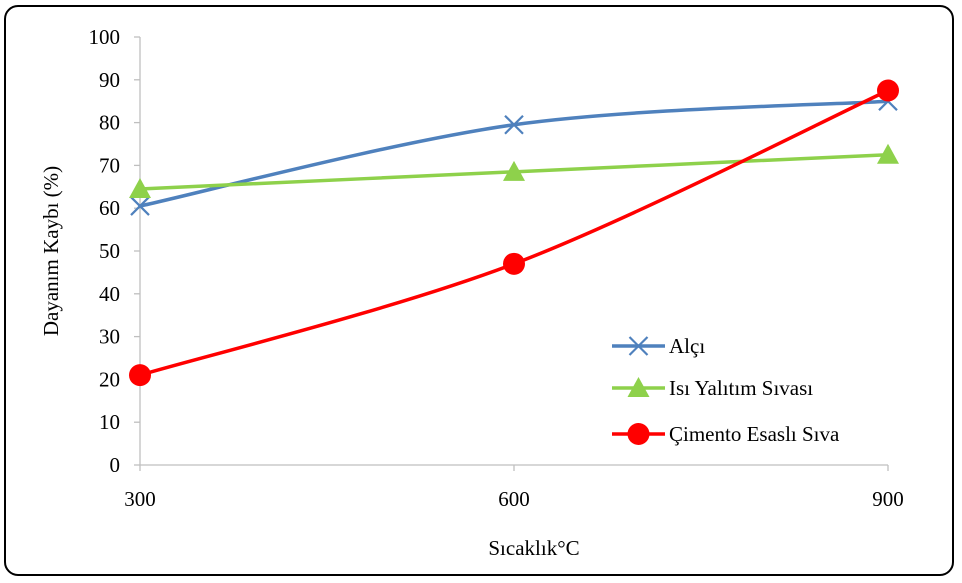 Image resolution: width=962 pixels, height=583 pixels. What do you see at coordinates (140, 499) in the screenshot?
I see `x-tick-label: 300` at bounding box center [140, 499].